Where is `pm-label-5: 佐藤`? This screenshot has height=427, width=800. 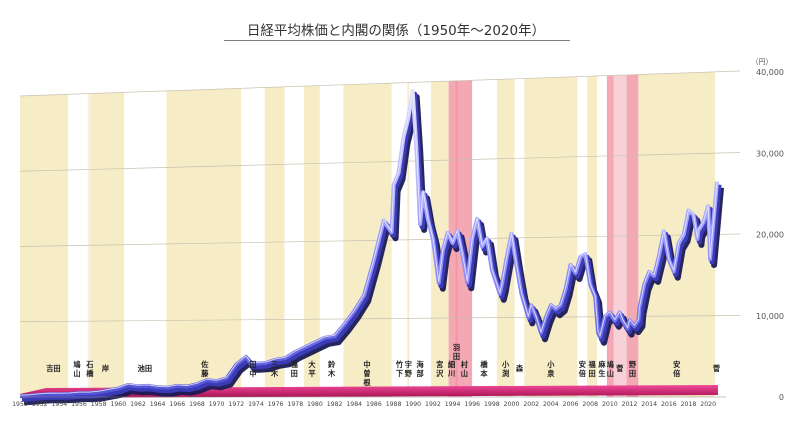
pm-label-5: 佐藤 is located at coordinates (204, 369).